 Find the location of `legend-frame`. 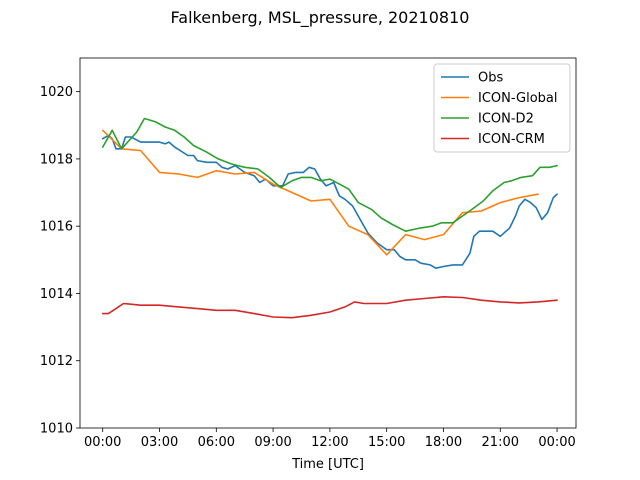

legend-frame is located at coordinates (502, 108).